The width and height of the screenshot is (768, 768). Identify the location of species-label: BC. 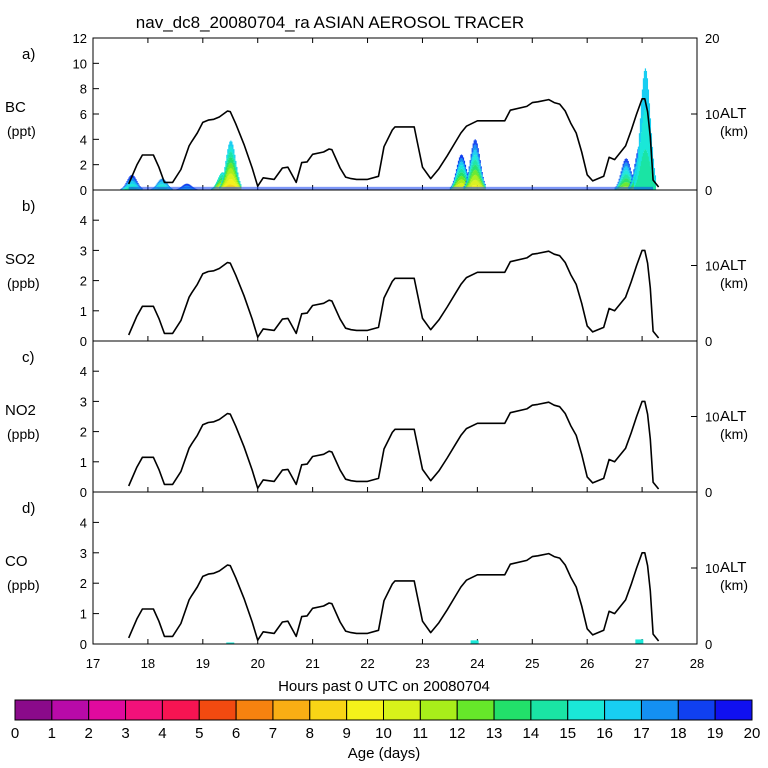
(15, 107).